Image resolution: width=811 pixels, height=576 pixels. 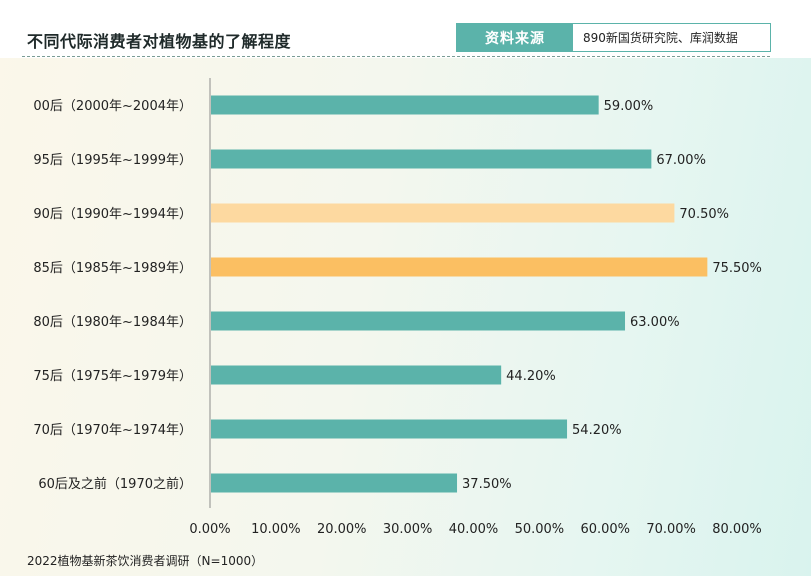 I want to click on value-label: 59.00%, so click(x=629, y=106).